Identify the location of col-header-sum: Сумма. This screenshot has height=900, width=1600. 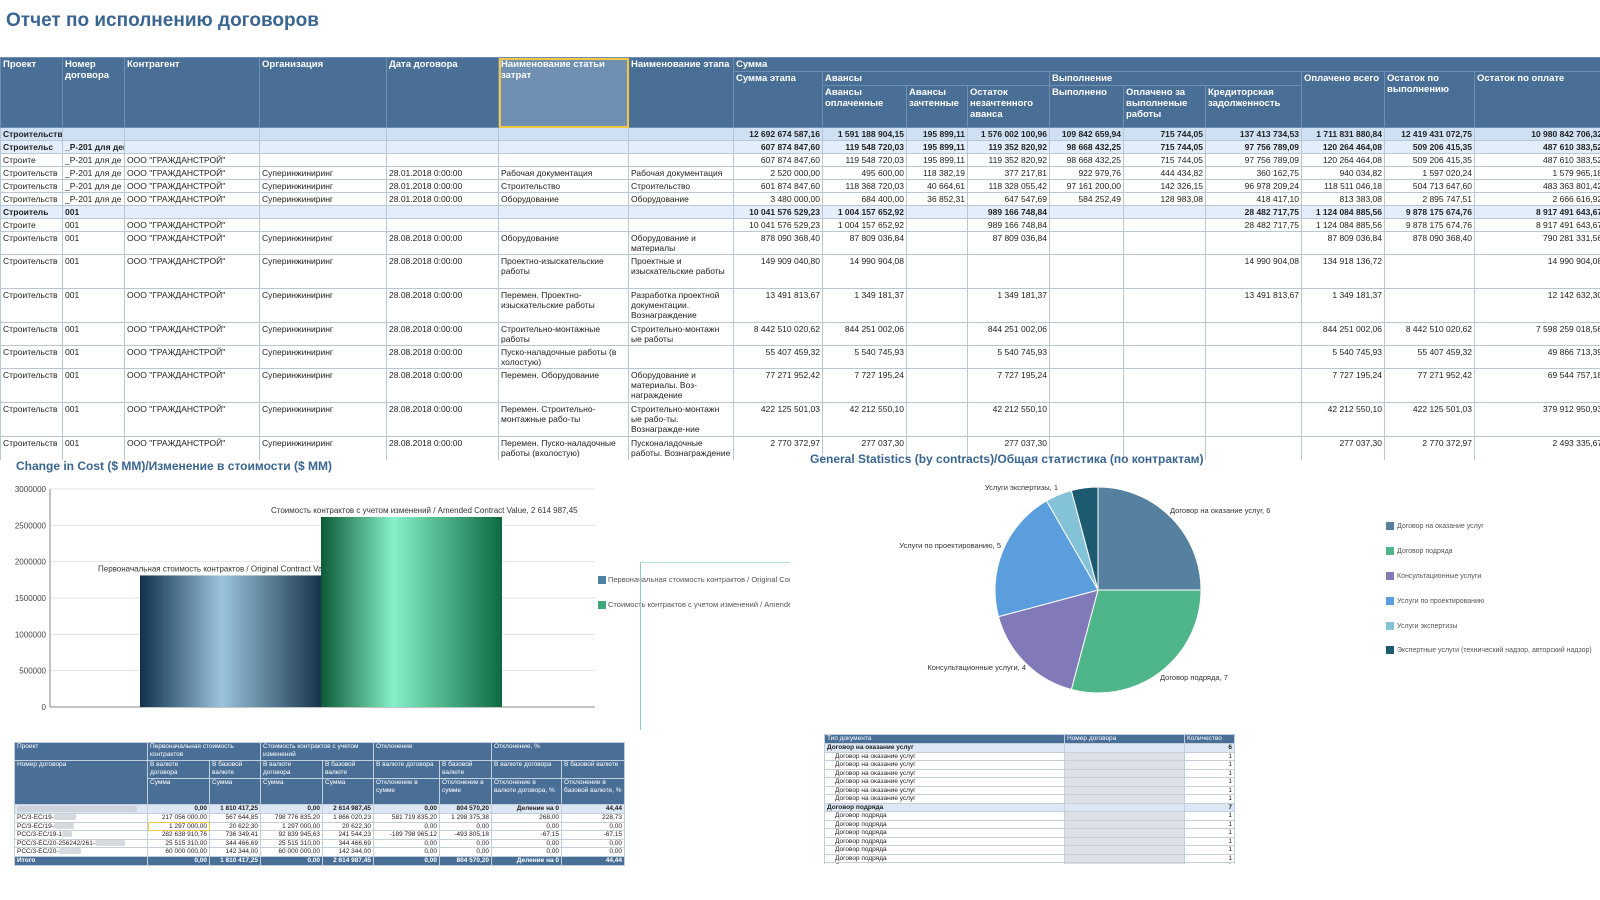
(1166, 64).